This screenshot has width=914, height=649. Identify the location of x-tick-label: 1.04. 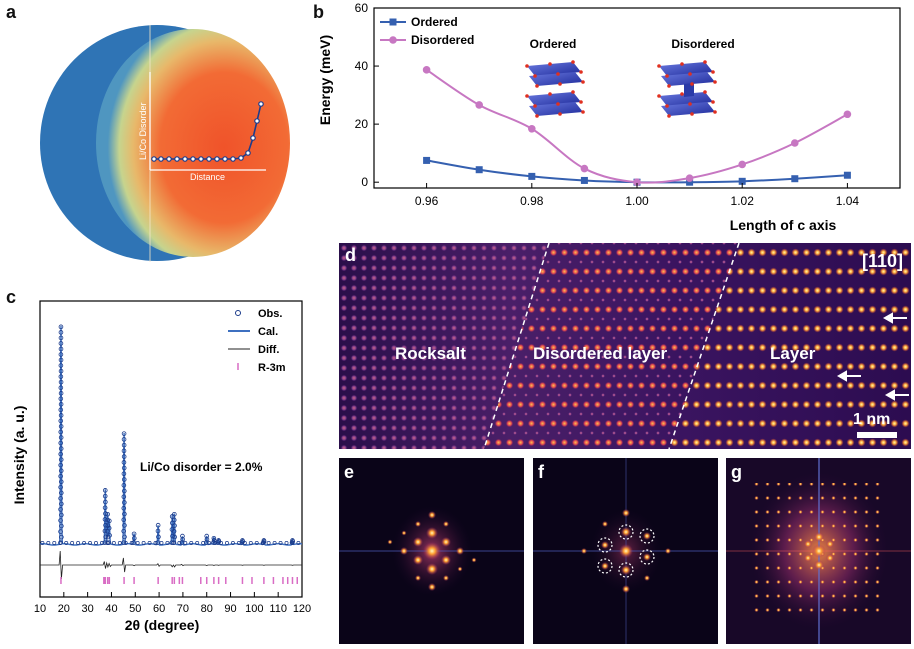
(848, 201).